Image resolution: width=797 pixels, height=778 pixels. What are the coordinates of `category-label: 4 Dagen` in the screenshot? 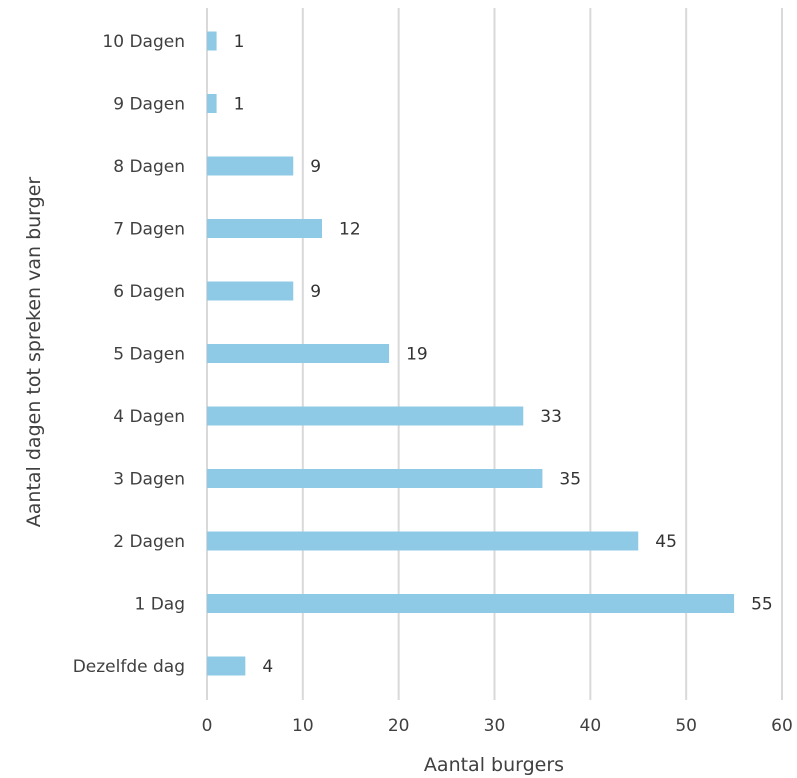 It's located at (149, 417).